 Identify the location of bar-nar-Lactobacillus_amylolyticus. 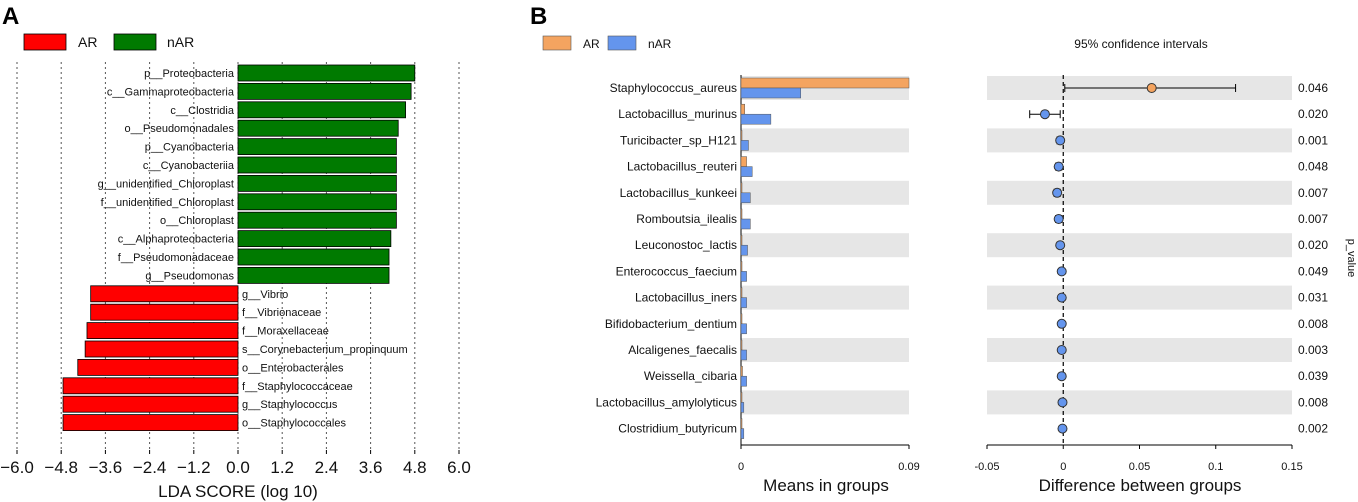
(742, 407).